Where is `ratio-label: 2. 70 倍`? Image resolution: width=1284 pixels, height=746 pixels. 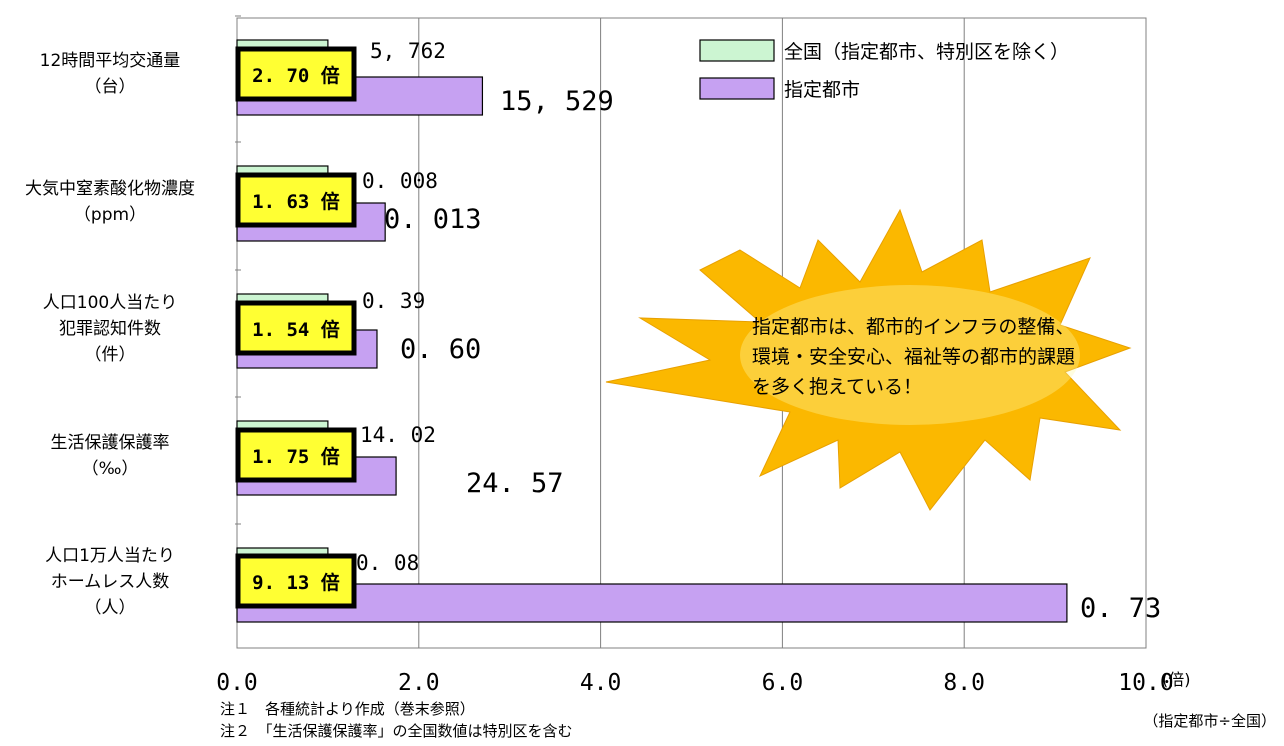
ratio-label: 2. 70 倍 is located at coordinates (296, 75).